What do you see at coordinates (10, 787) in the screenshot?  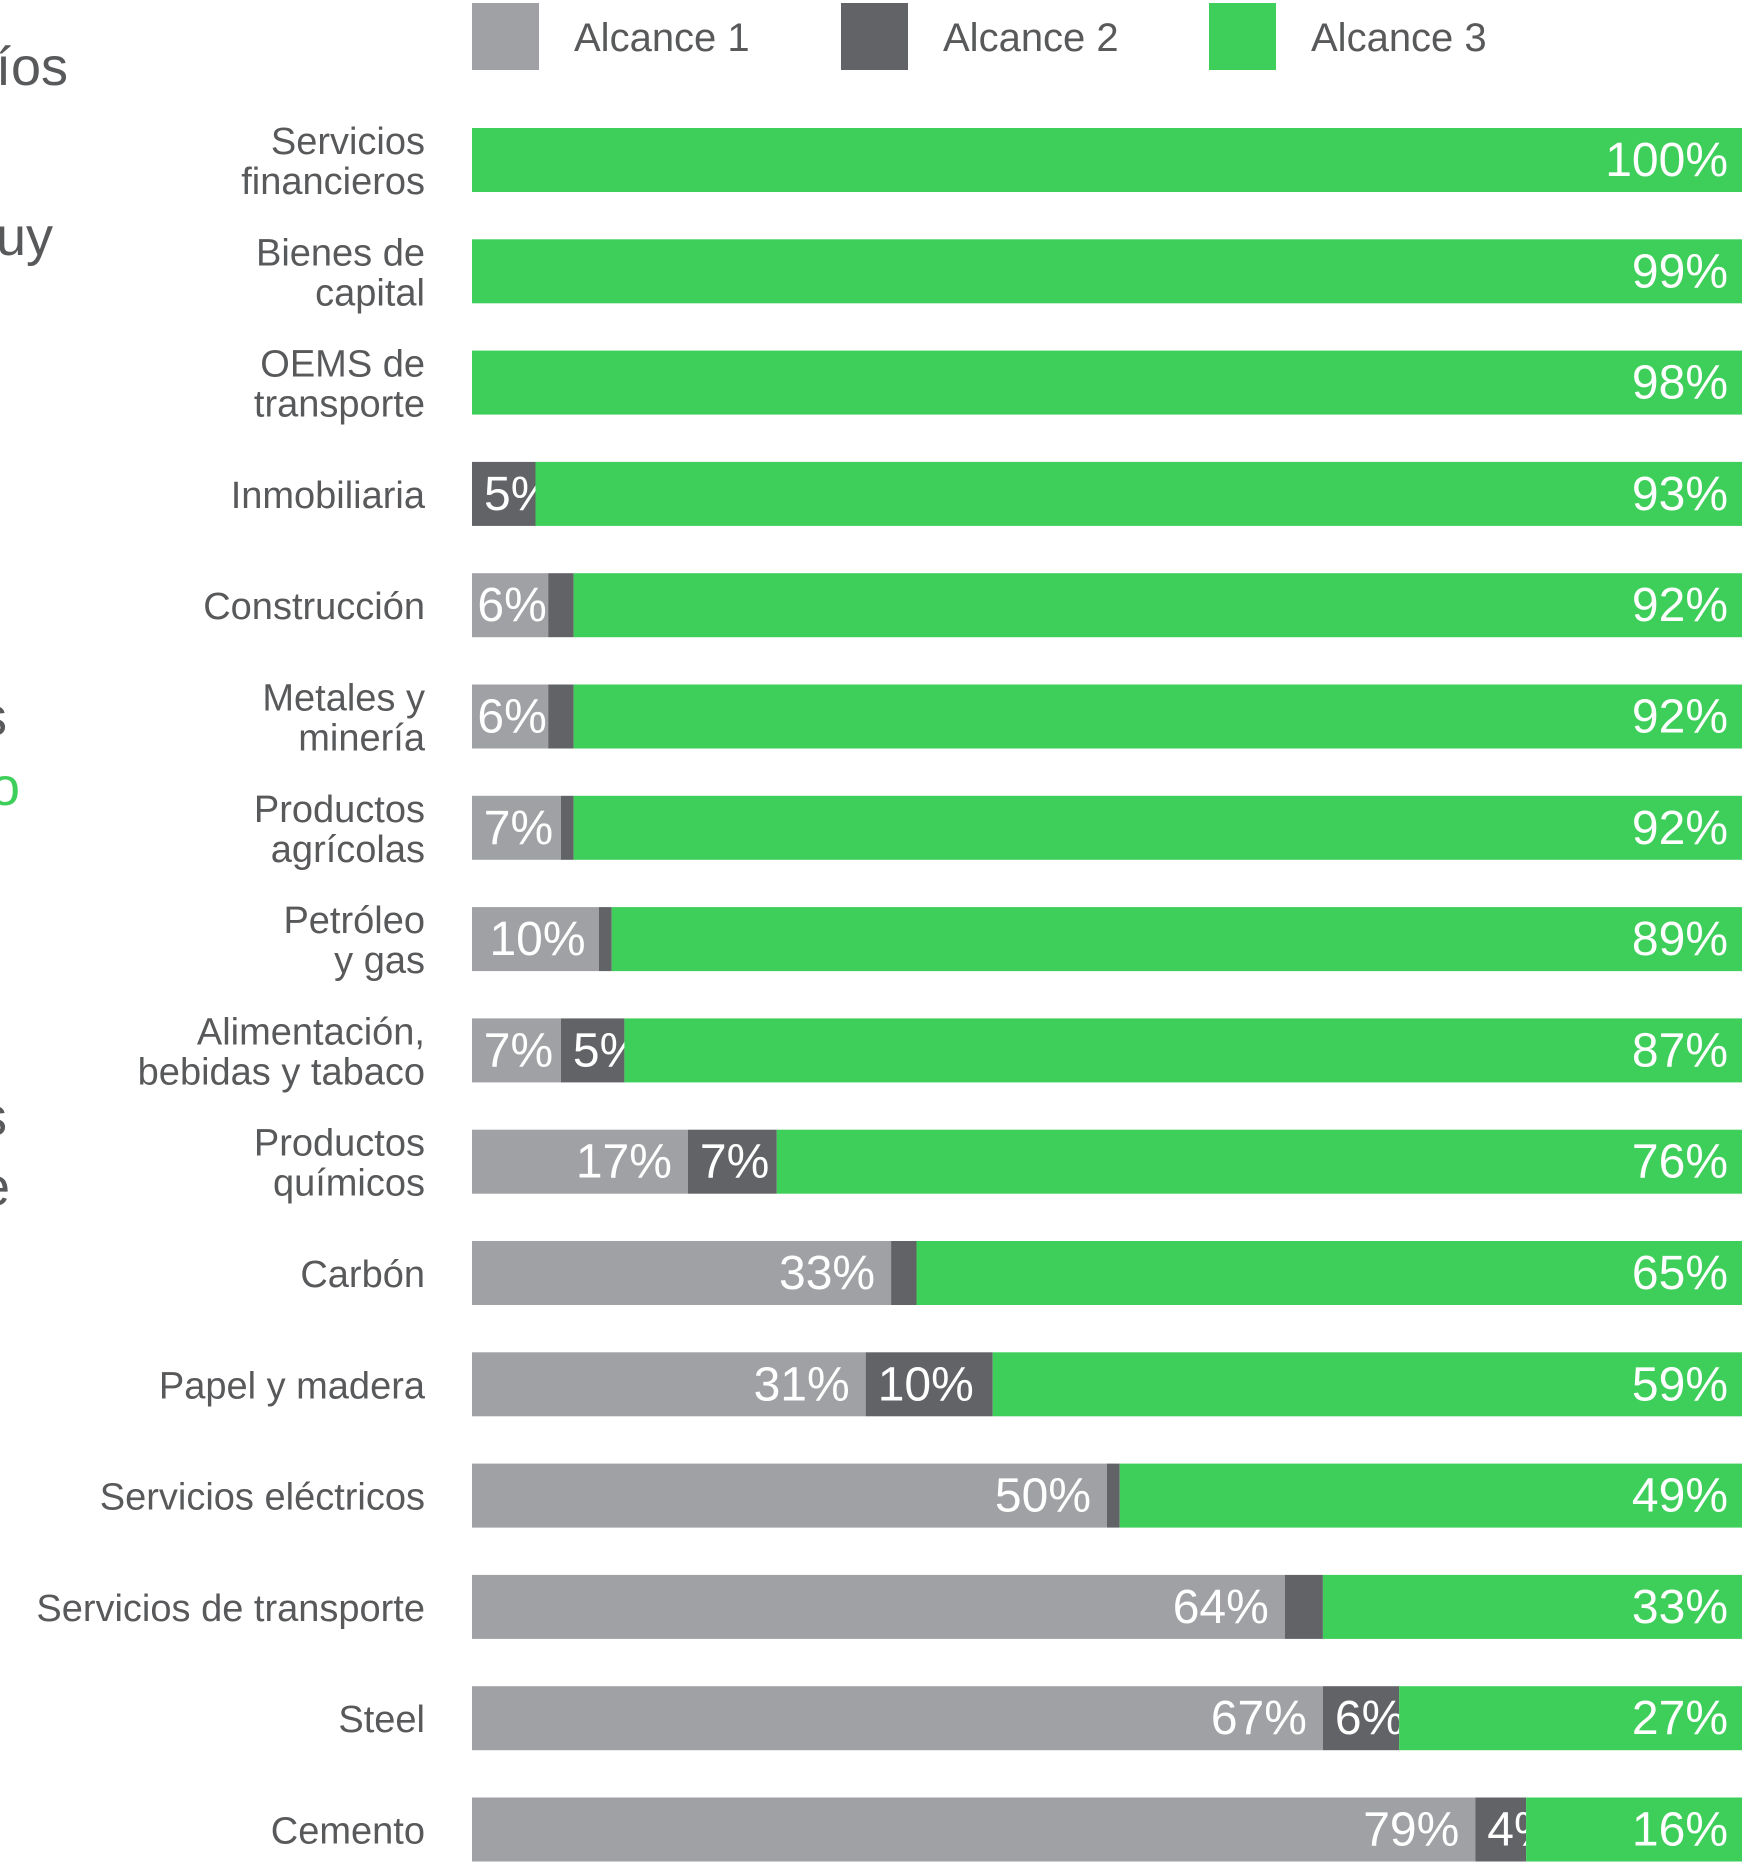 I see `edge-fragment-4: o` at bounding box center [10, 787].